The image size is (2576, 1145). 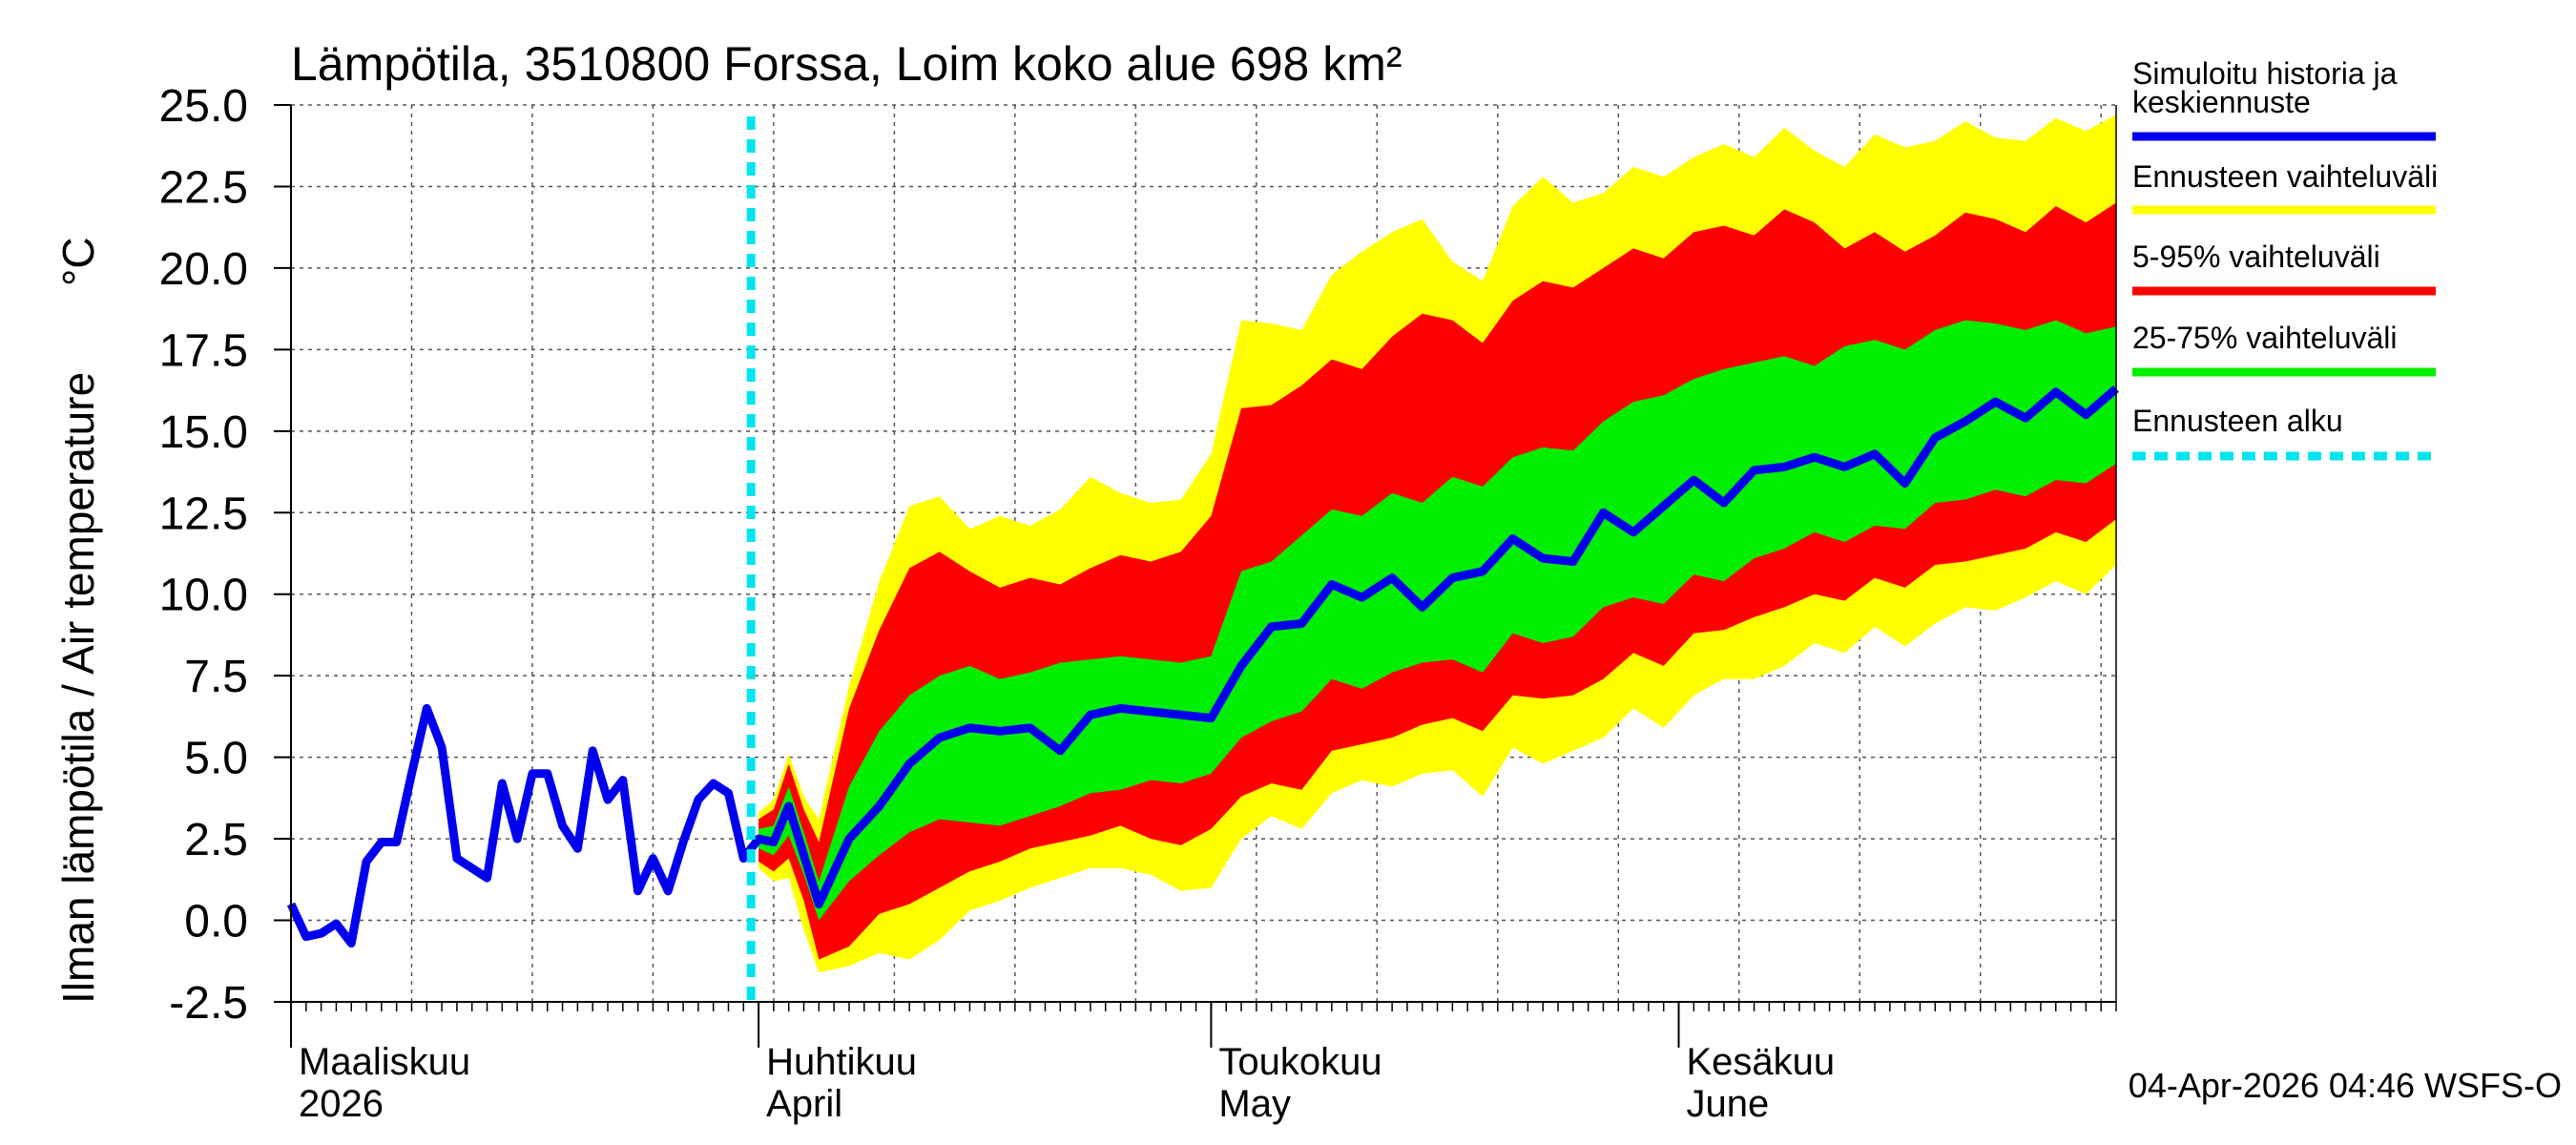 I want to click on month-label-english: June, so click(x=1728, y=1104).